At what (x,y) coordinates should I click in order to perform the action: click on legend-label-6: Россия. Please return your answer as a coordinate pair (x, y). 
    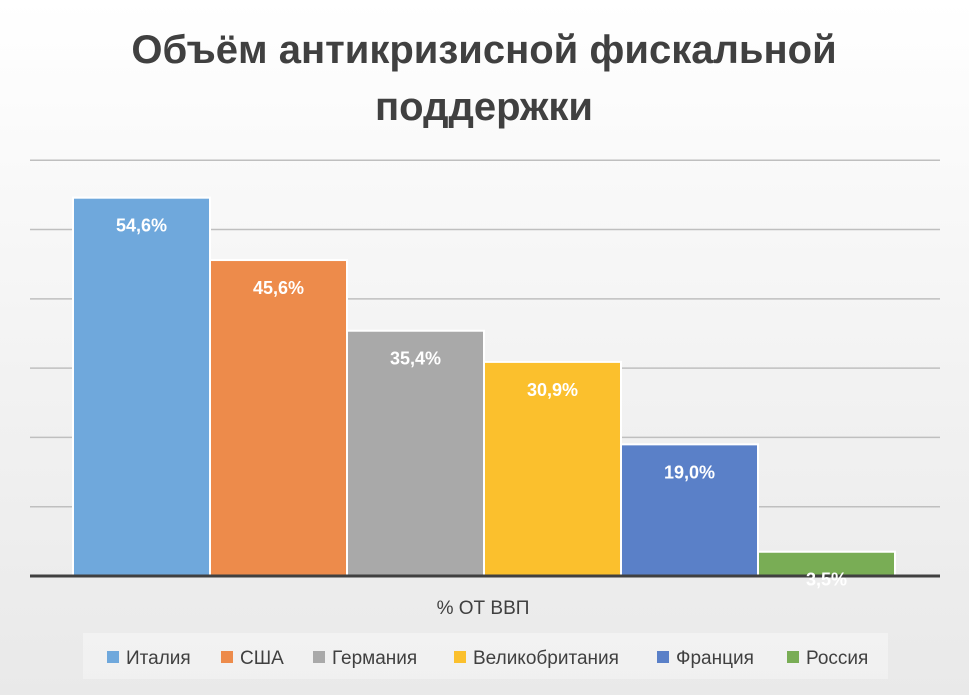
    Looking at the image, I should click on (837, 658).